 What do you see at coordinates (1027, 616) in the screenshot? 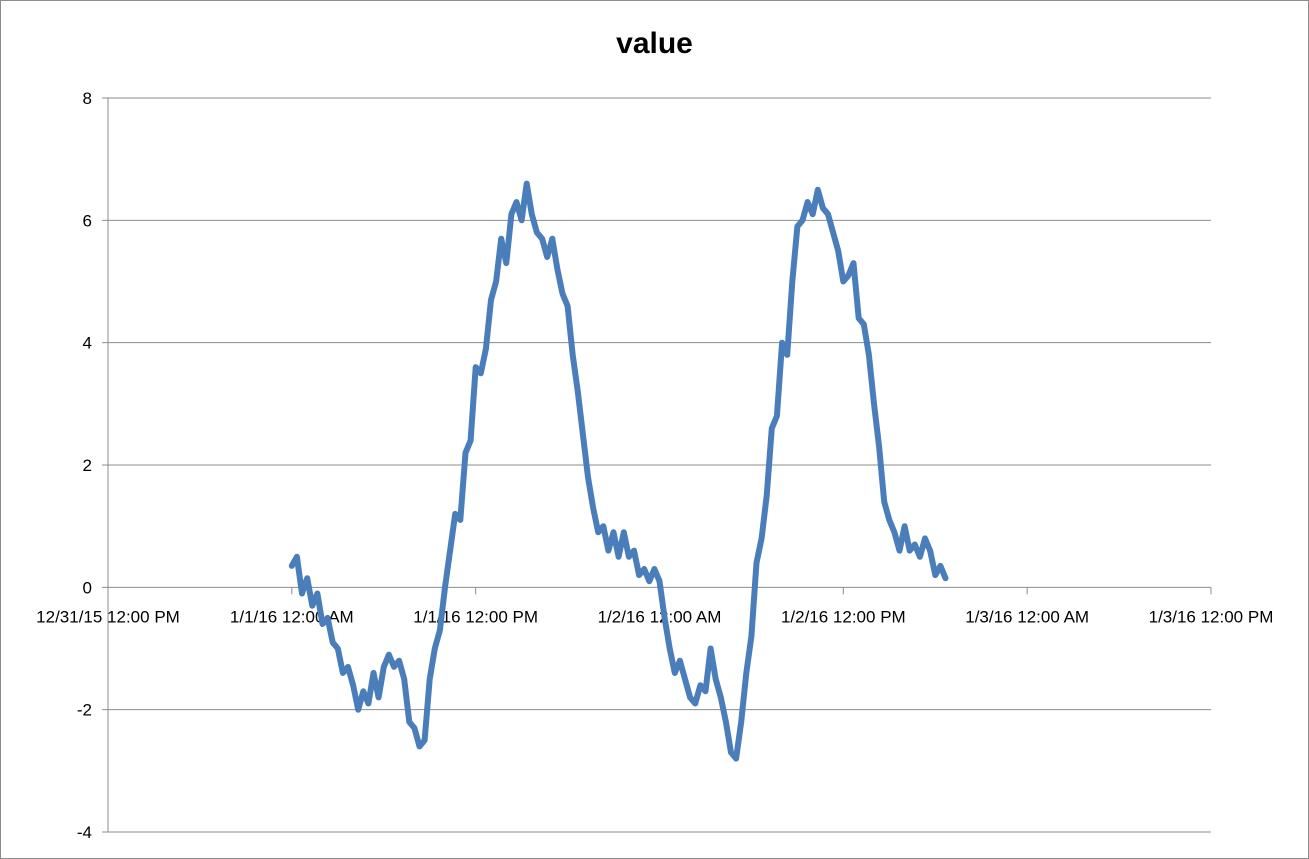
I see `x-tick-label: 1/3/16 12:00 AM` at bounding box center [1027, 616].